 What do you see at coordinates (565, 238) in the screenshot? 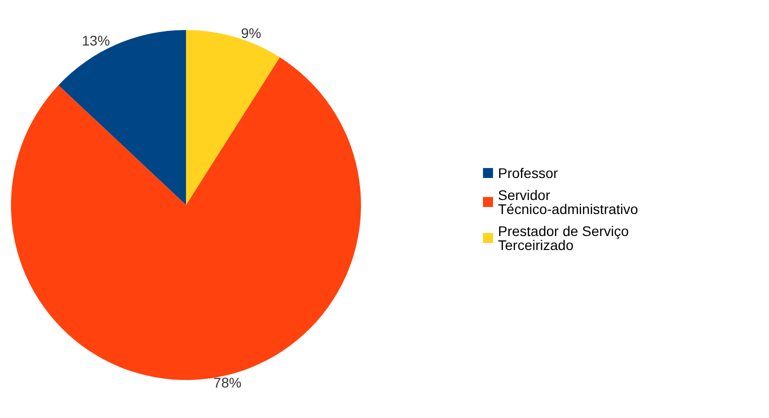
I see `legend-label: Prestador de Serviço Terceirizado` at bounding box center [565, 238].